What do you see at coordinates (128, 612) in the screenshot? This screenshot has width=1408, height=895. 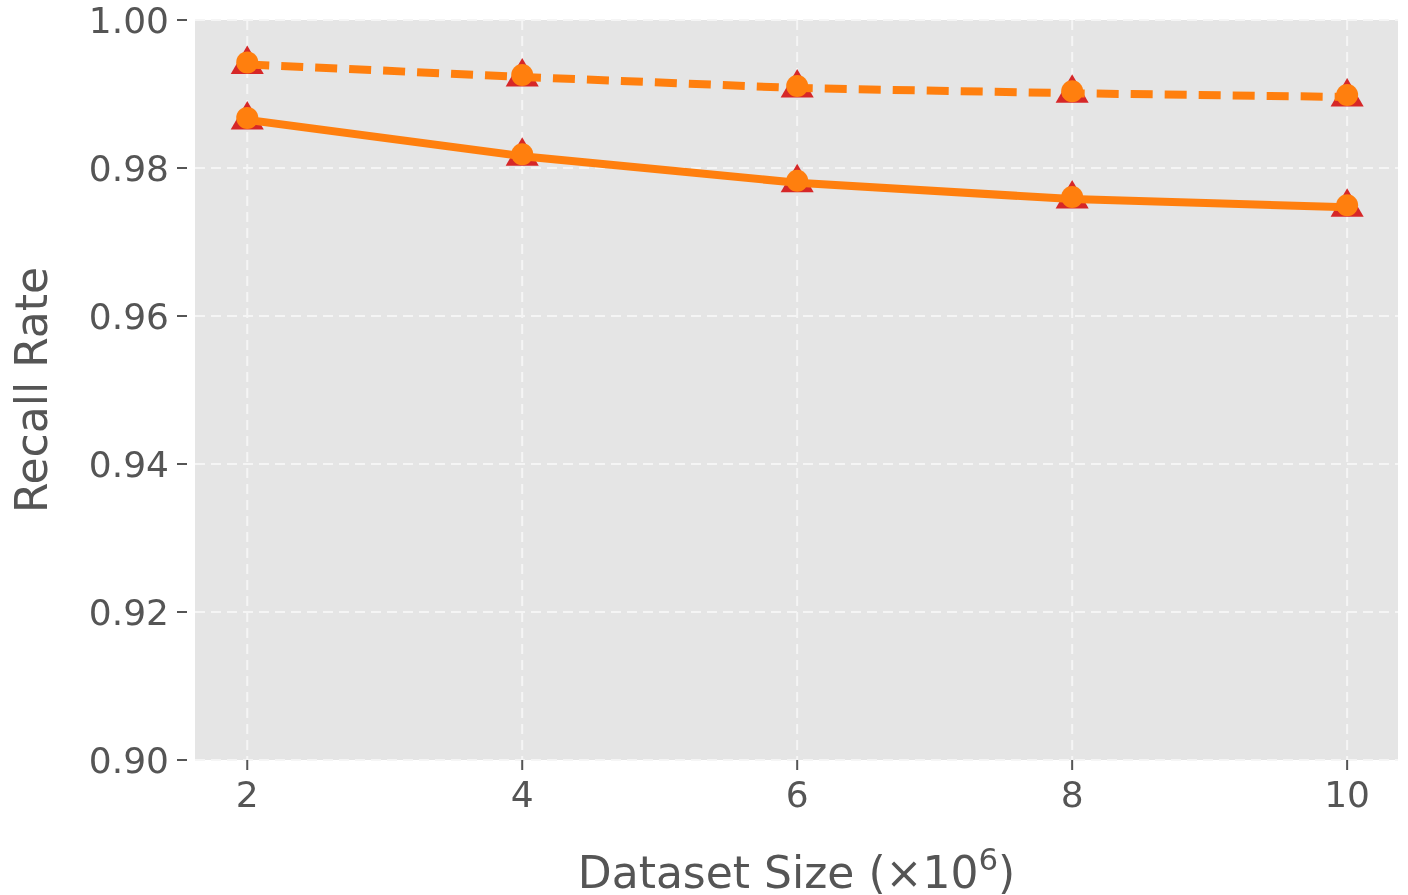 I see `y-tick-label: 0.92` at bounding box center [128, 612].